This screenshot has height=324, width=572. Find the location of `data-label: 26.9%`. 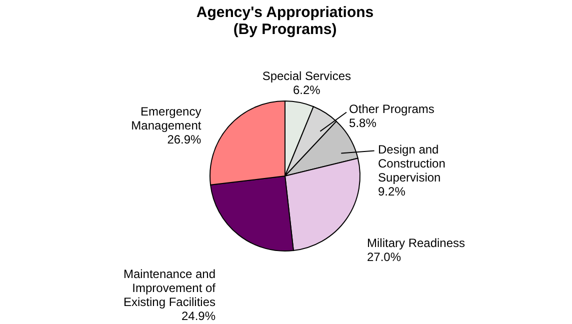

data-label: 26.9% is located at coordinates (184, 139).